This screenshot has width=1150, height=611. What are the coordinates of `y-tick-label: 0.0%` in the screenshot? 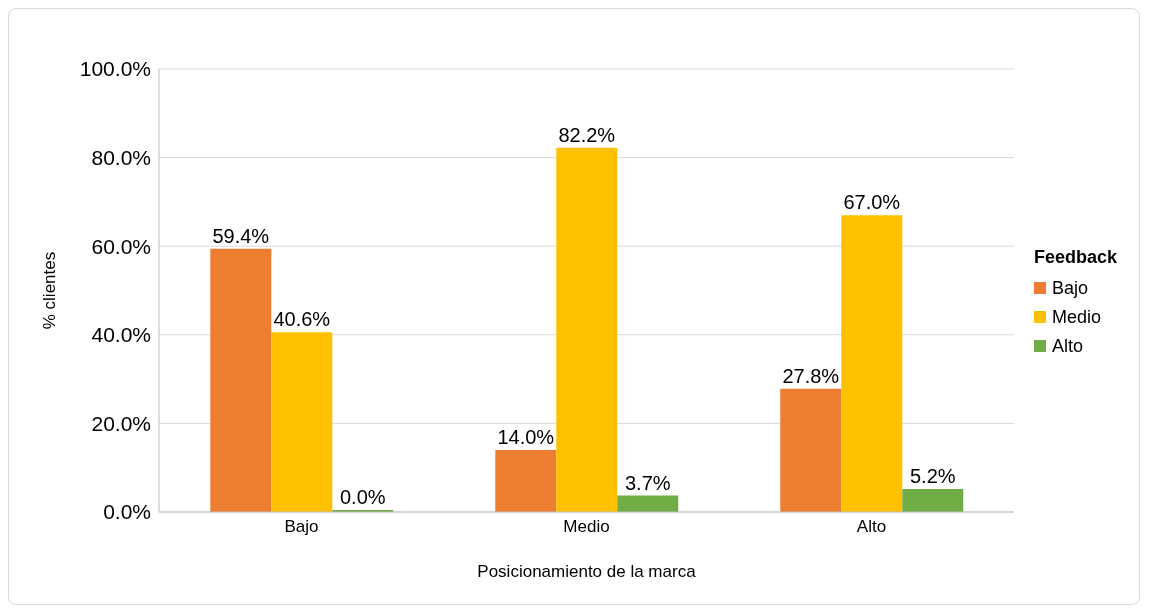 It's located at (127, 512).